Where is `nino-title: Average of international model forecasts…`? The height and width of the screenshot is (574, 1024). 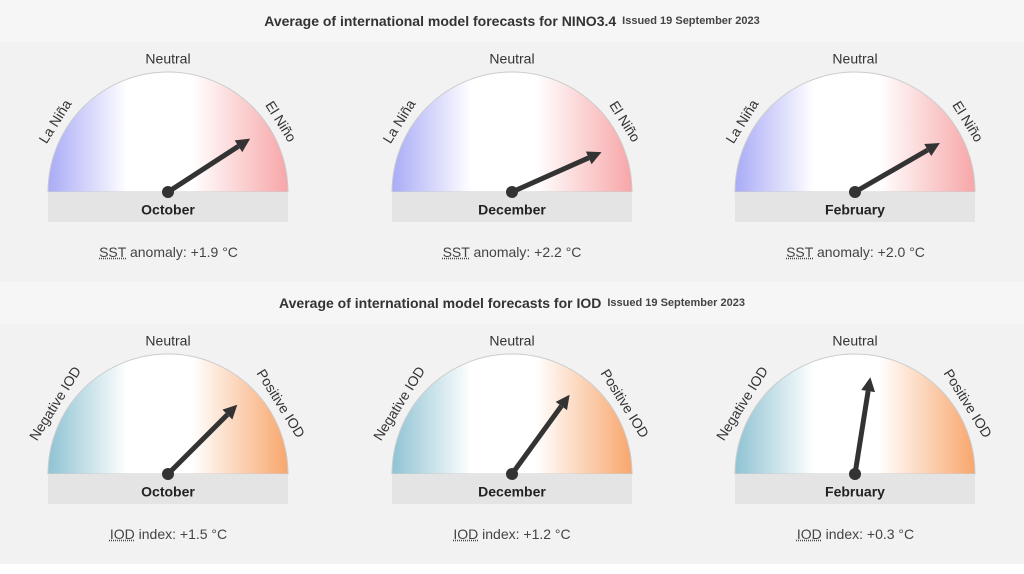 nino-title: Average of international model forecasts… is located at coordinates (440, 21).